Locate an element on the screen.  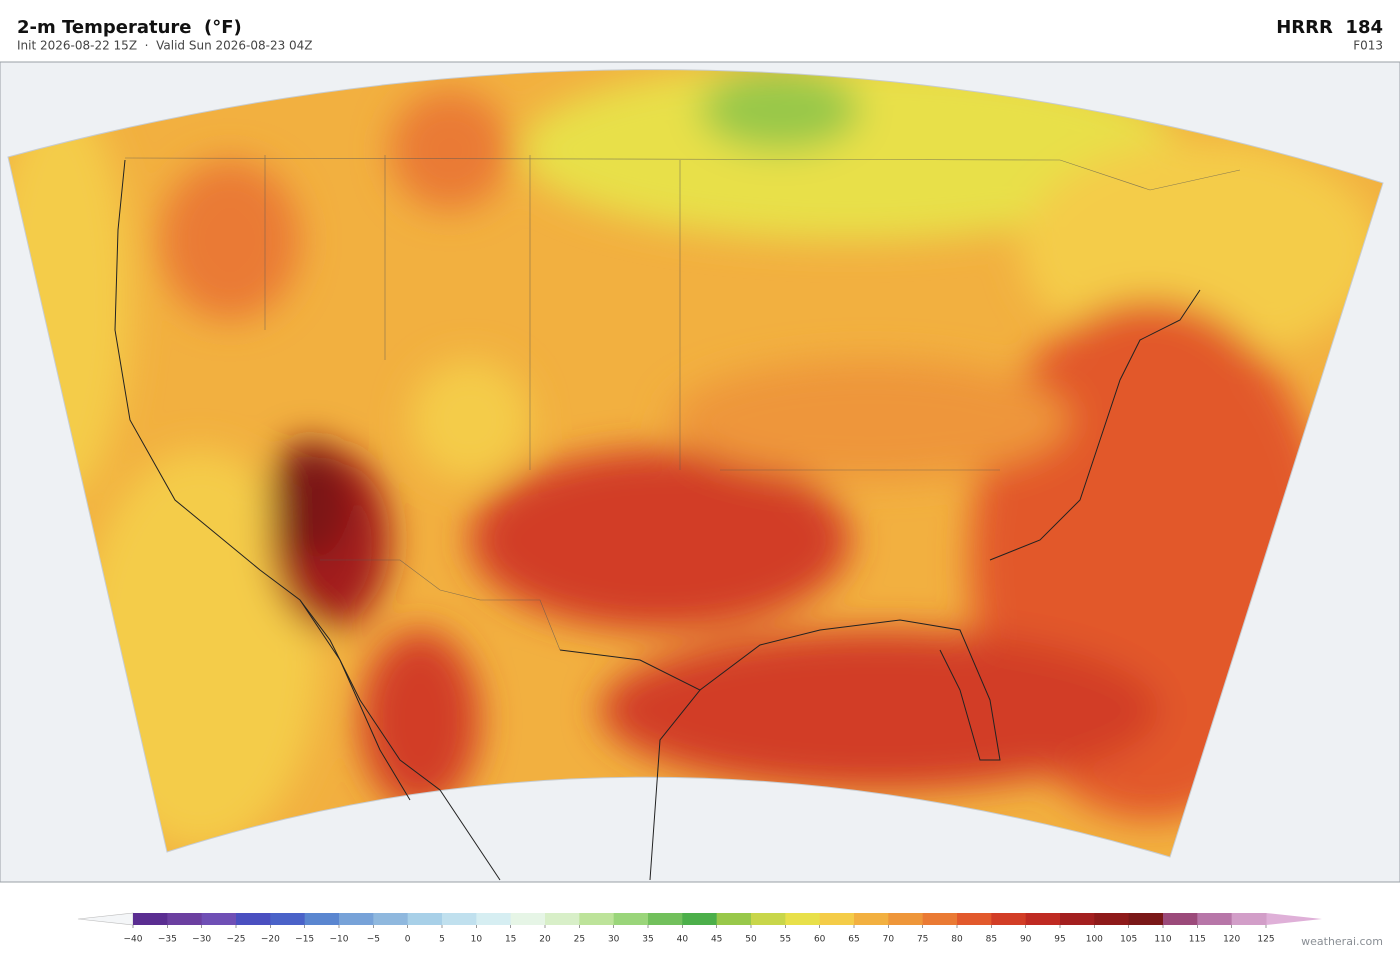
colorbar-under is located at coordinates (105, 919).